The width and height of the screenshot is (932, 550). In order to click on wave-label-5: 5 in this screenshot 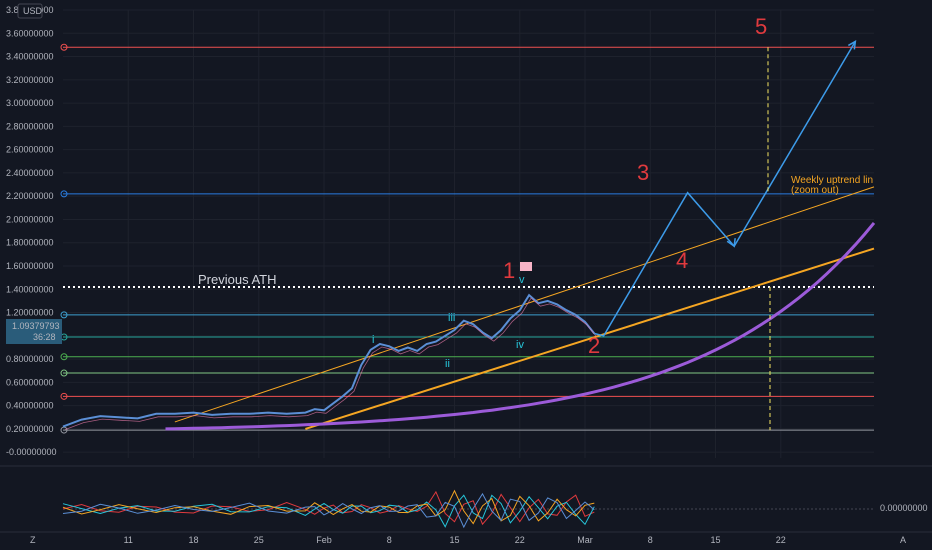, I will do `click(761, 26)`.